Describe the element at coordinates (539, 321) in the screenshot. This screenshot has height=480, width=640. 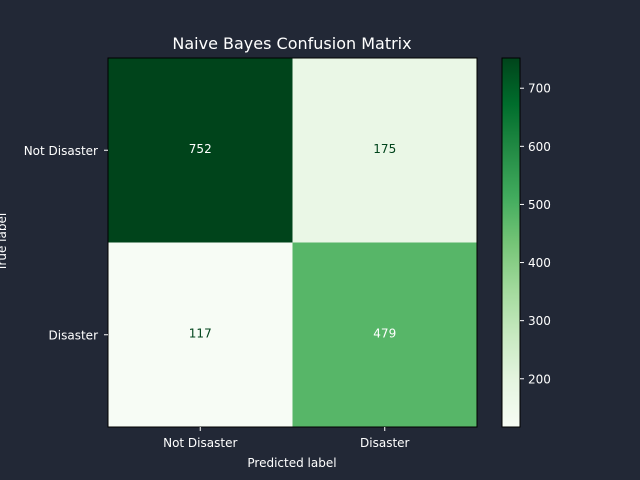
I see `colorbar-tick-label: 300` at that location.